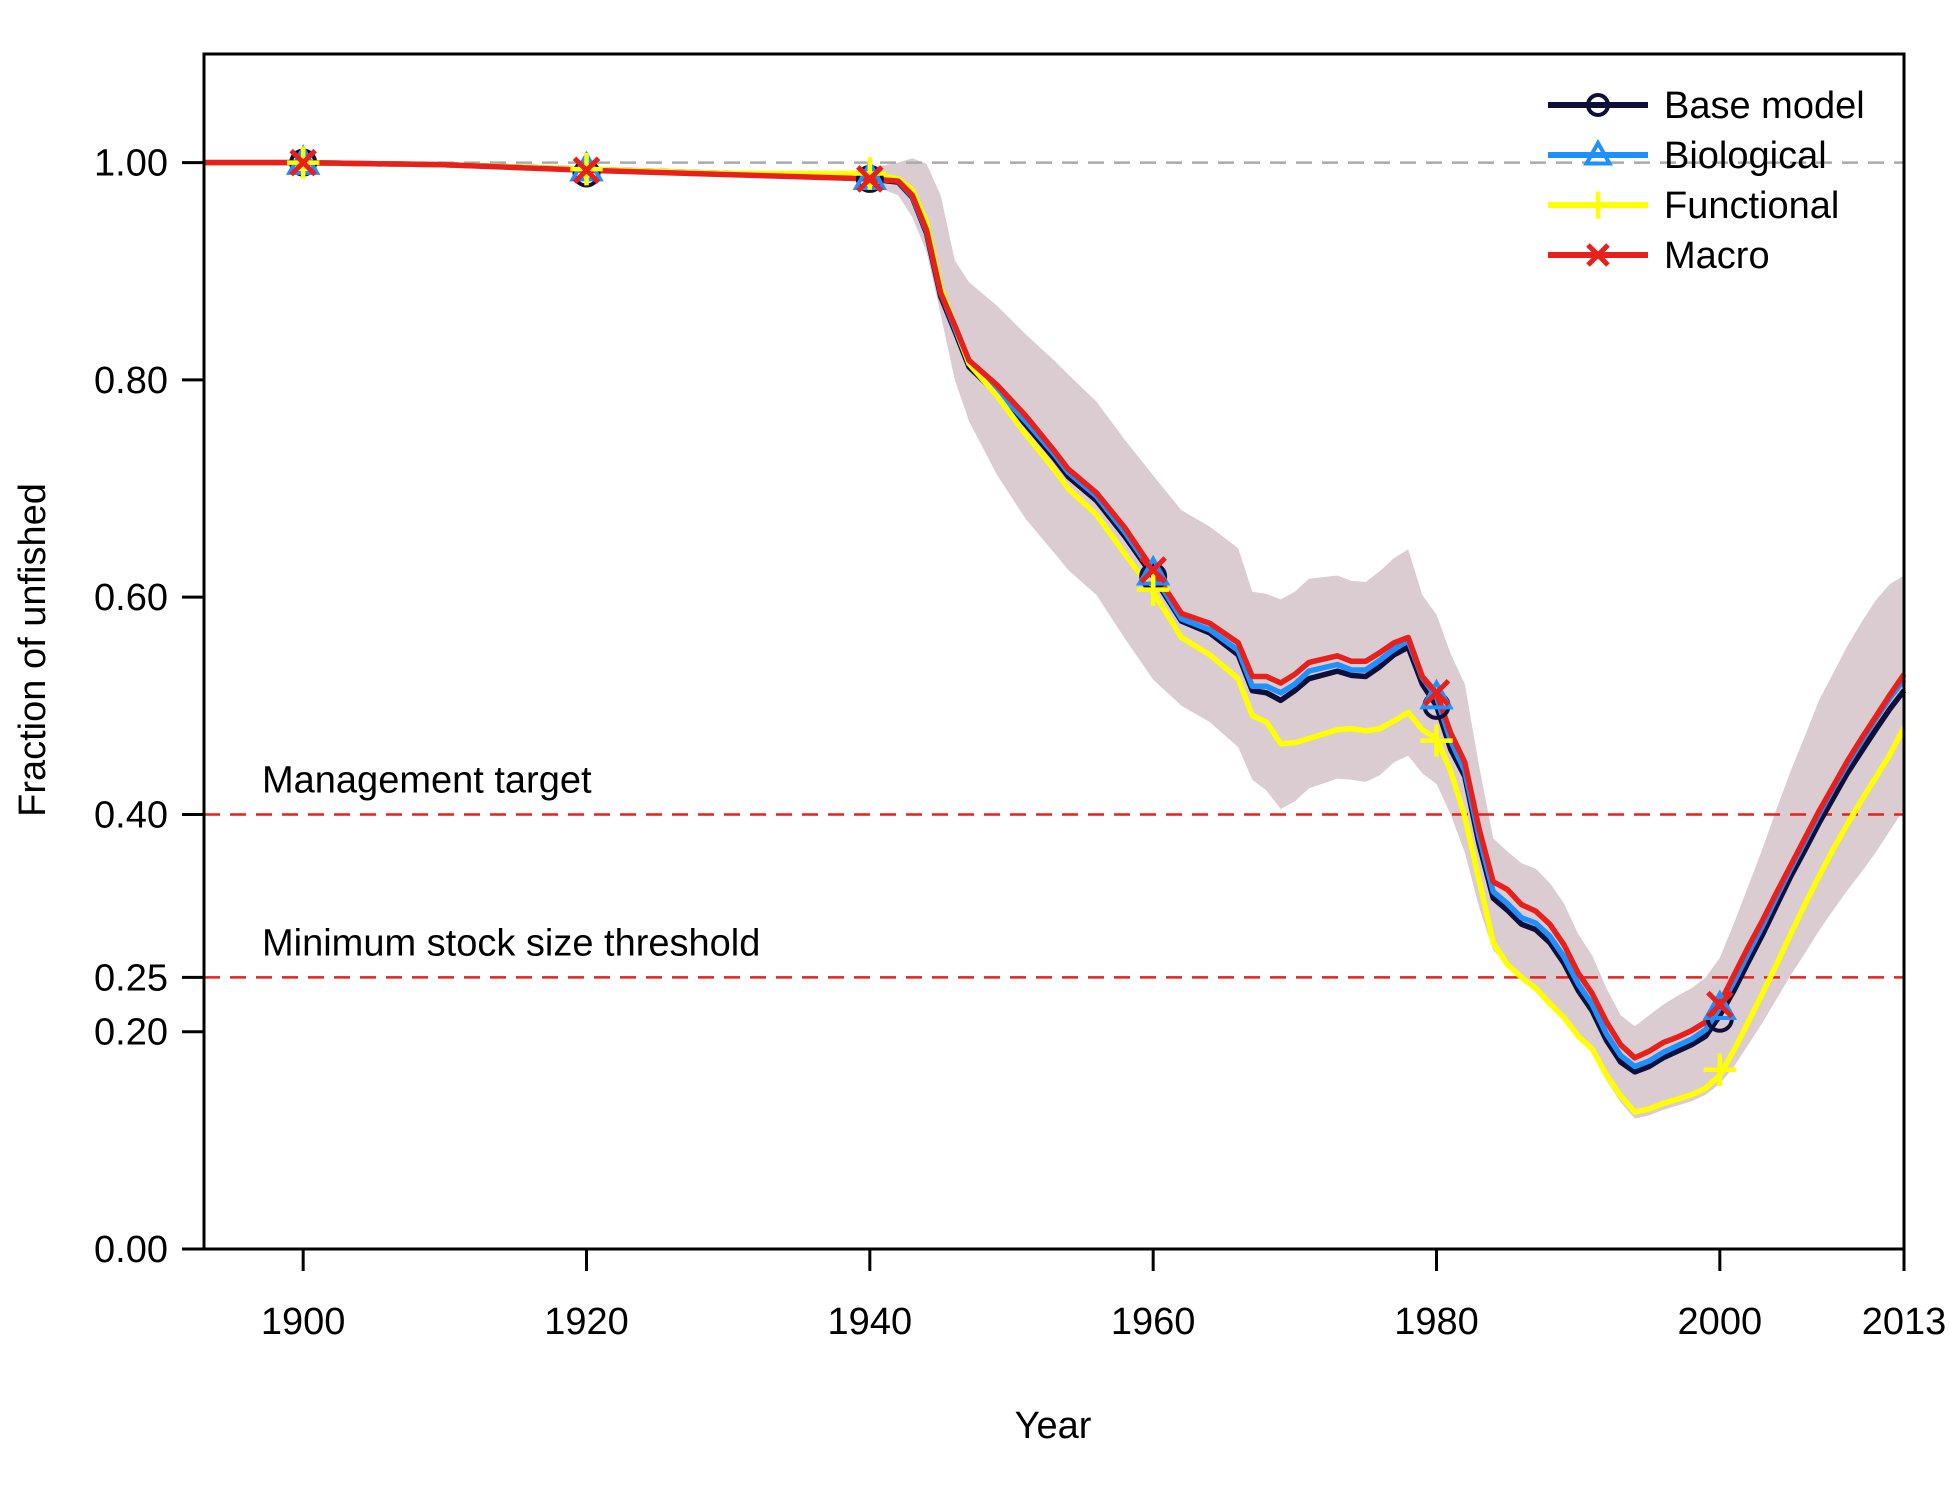 The height and width of the screenshot is (1505, 1950). I want to click on legend: Base model Biological Functional Macro, so click(1706, 181).